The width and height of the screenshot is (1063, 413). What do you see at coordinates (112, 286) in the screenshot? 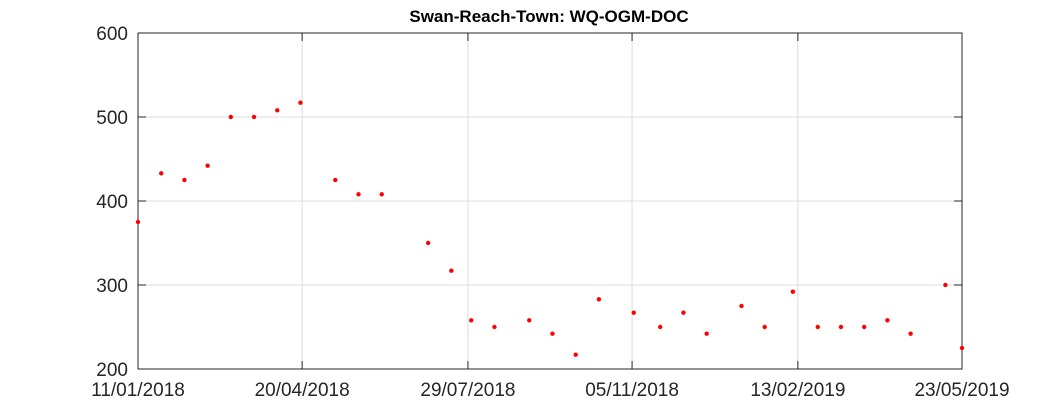
I see `y-tick-label: 300` at bounding box center [112, 286].